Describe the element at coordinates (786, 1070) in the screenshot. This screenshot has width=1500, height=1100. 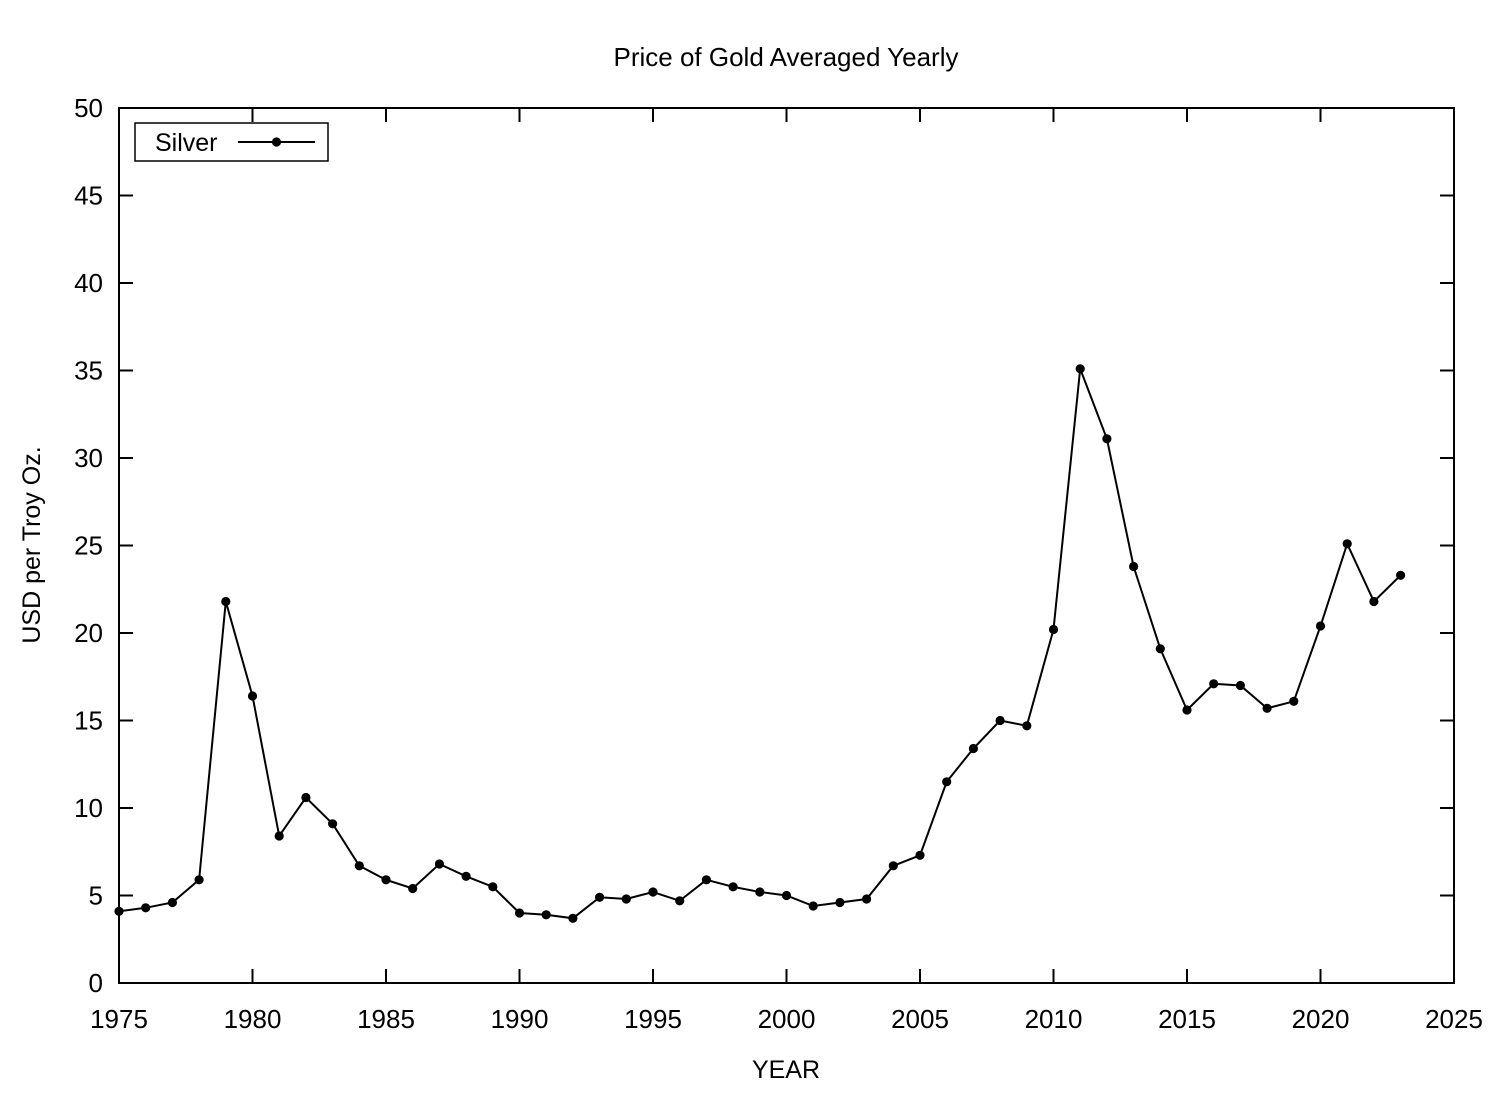
I see `x-axis-label: YEAR` at that location.